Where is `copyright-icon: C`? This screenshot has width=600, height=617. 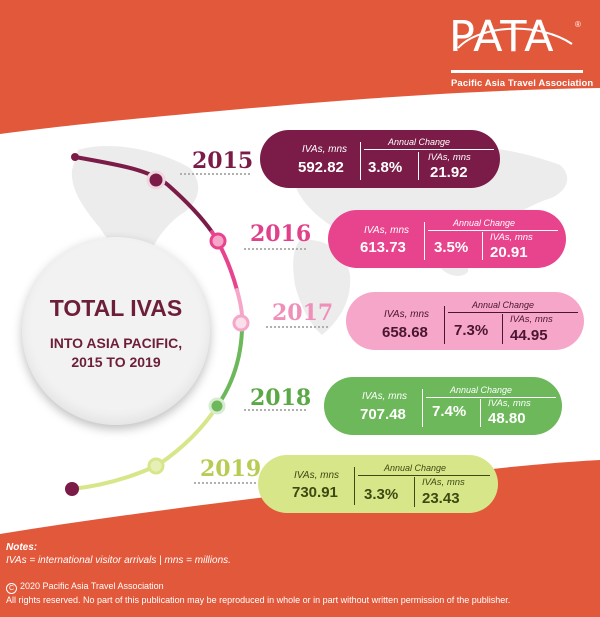 copyright-icon: C is located at coordinates (11, 588).